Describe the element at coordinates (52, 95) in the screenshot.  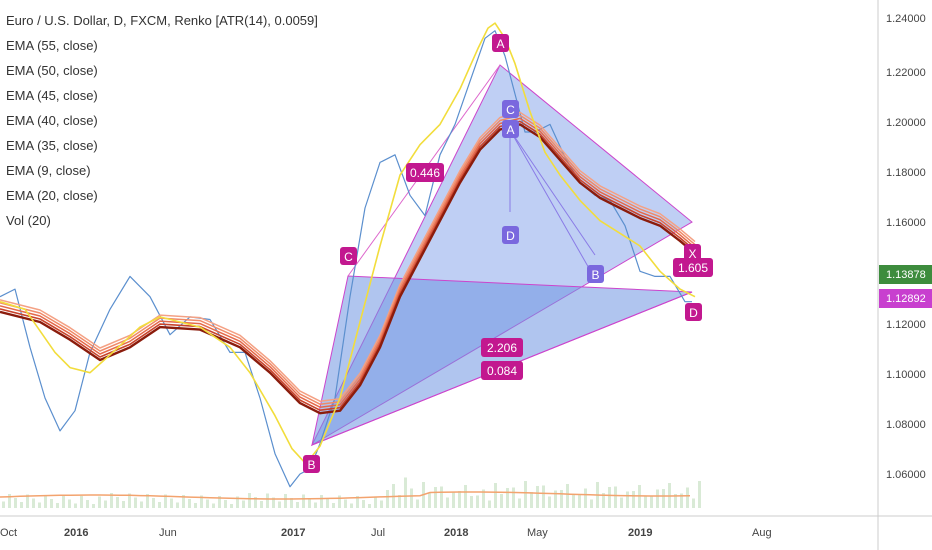
I see `legend-ema45: EMA (45, close)` at that location.